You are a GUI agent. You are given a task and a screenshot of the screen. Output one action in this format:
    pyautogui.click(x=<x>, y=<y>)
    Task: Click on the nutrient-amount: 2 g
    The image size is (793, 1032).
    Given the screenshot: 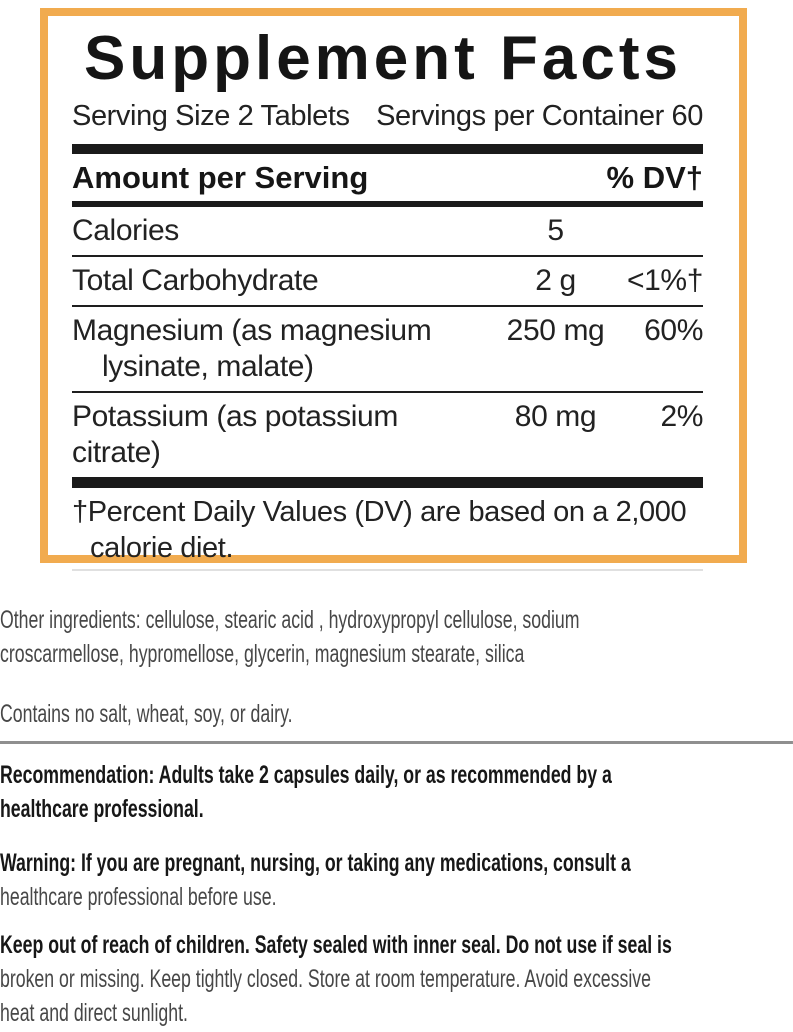 What is the action you would take?
    pyautogui.click(x=555, y=280)
    